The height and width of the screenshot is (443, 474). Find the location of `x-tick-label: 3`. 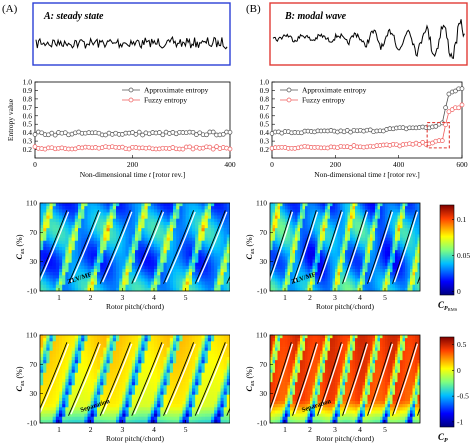

x-tick-label: 3 is located at coordinates (122, 297).